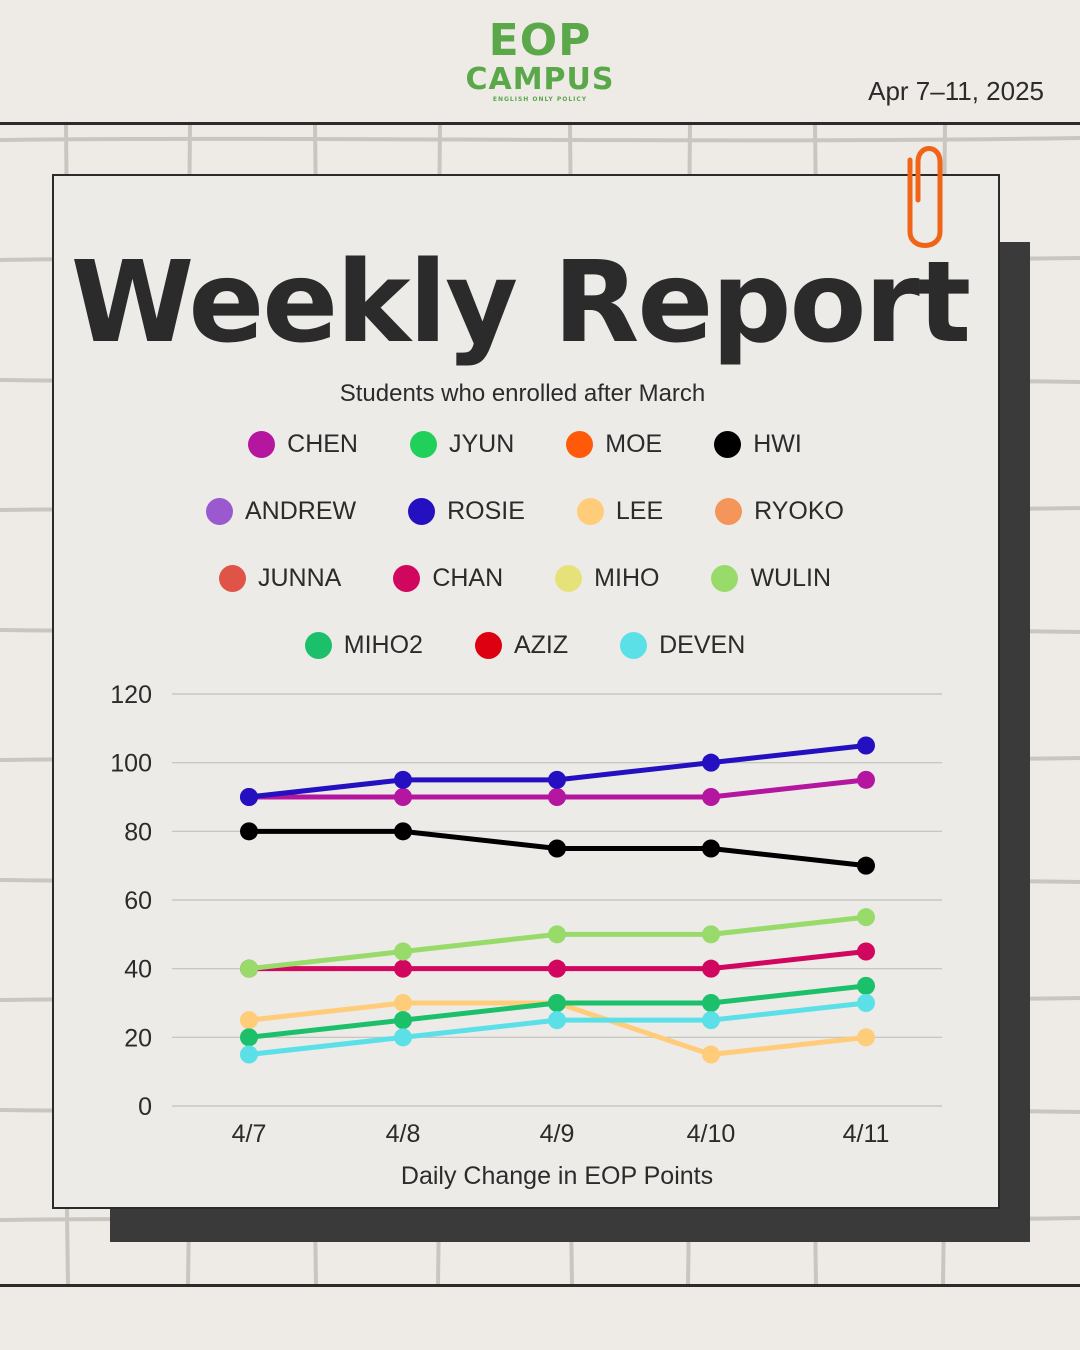  I want to click on legend-row-1: CHEN JYUN MOE HWI, so click(525, 444).